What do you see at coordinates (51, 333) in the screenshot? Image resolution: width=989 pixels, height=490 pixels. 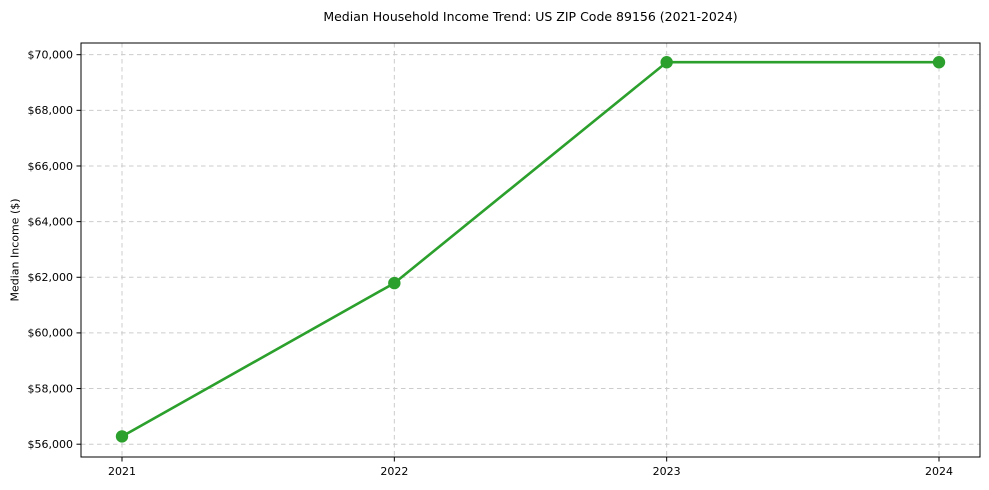 I see `y-tick-label: $60,000` at bounding box center [51, 333].